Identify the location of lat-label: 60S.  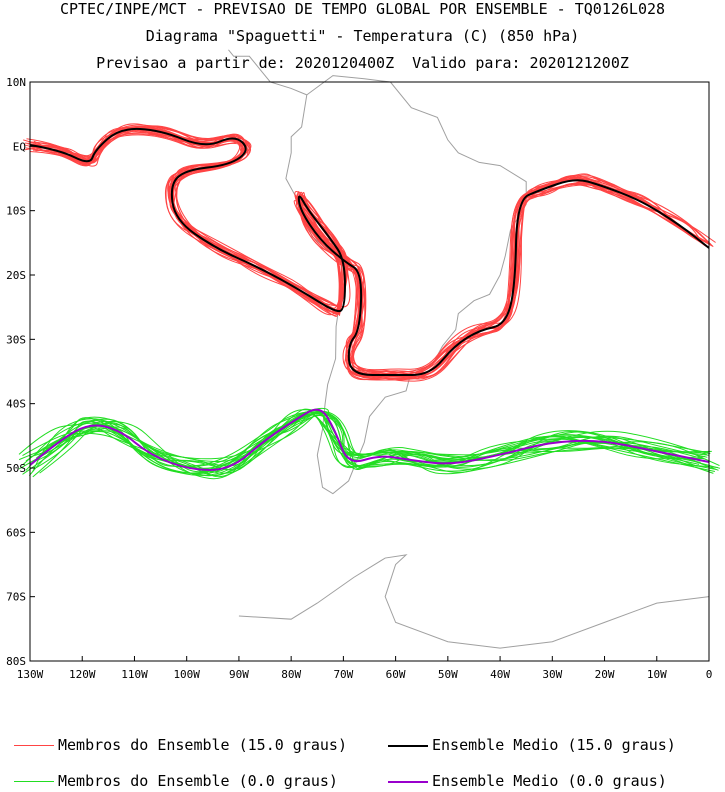
(16, 532).